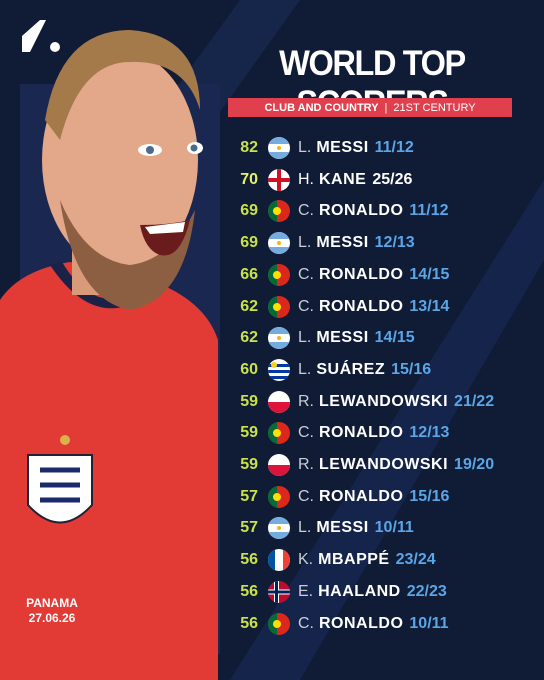 Image resolution: width=544 pixels, height=680 pixels. What do you see at coordinates (426, 591) in the screenshot?
I see `season: 22/23` at bounding box center [426, 591].